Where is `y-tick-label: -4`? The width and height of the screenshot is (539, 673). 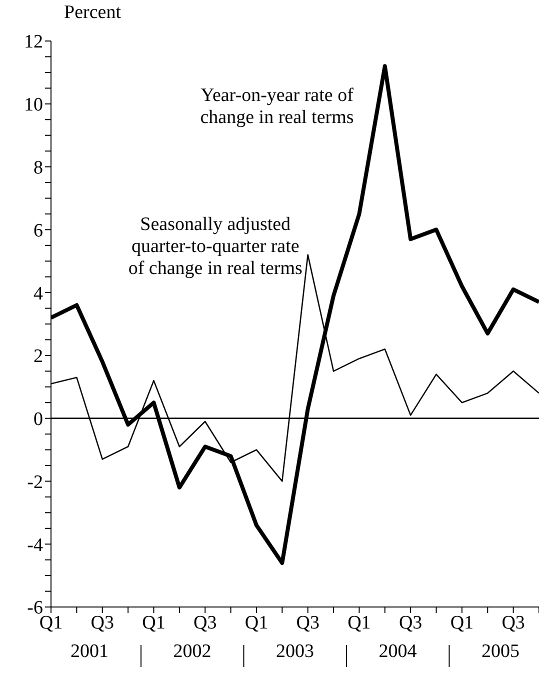 y-tick-label: -4 is located at coordinates (35, 545).